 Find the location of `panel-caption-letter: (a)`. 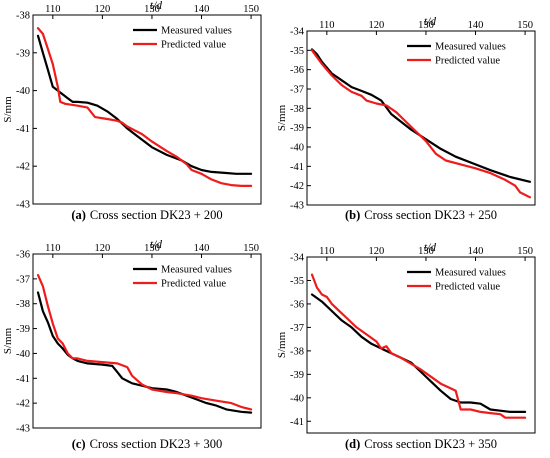

panel-caption-letter: (a) is located at coordinates (78, 215).